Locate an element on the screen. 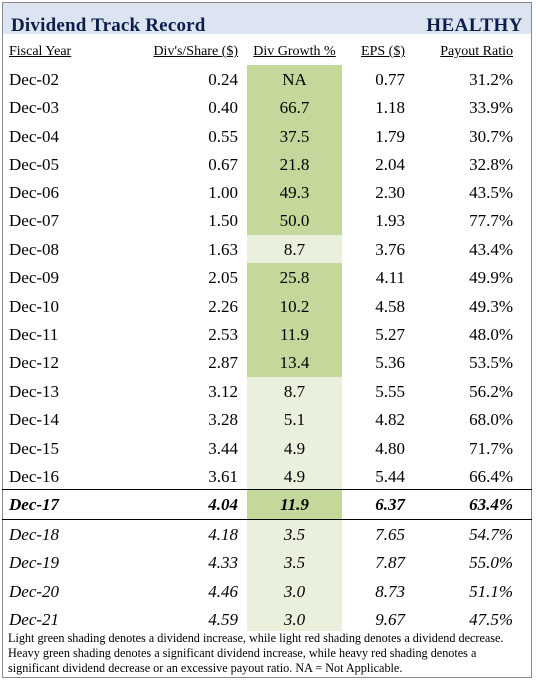  current-year-top-divider is located at coordinates (267, 489).